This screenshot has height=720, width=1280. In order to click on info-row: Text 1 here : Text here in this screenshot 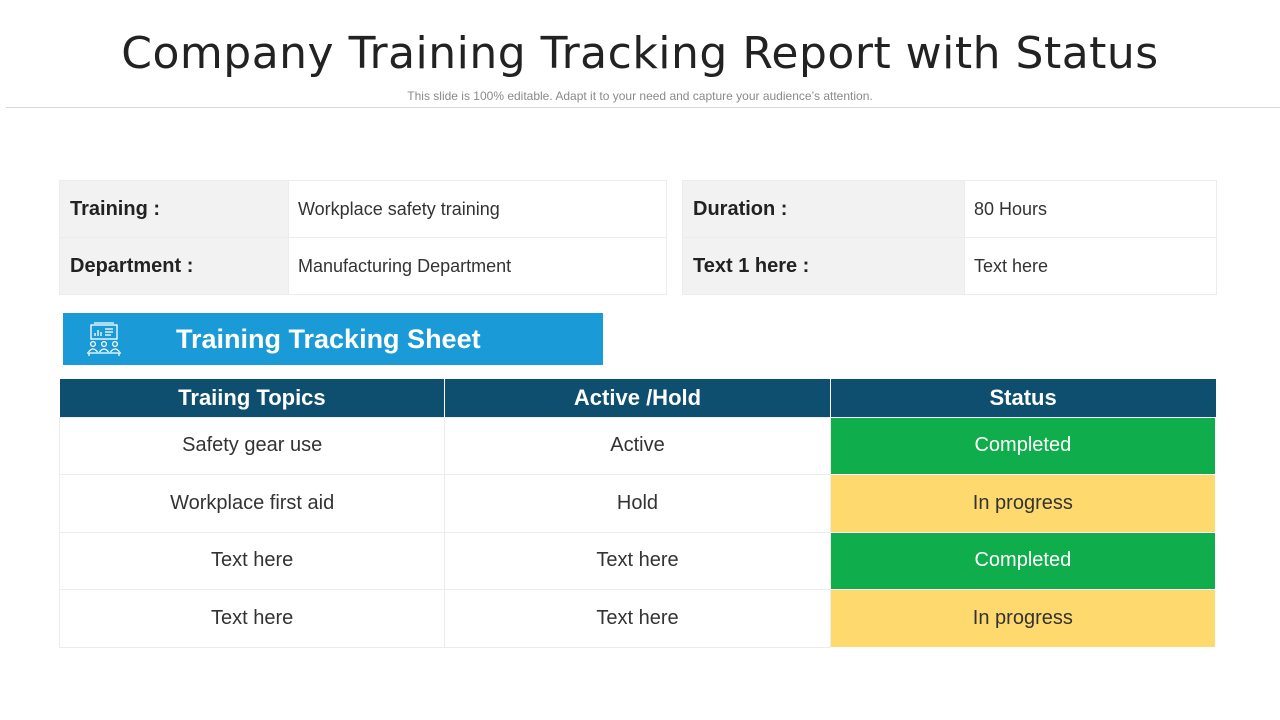, I will do `click(949, 266)`.